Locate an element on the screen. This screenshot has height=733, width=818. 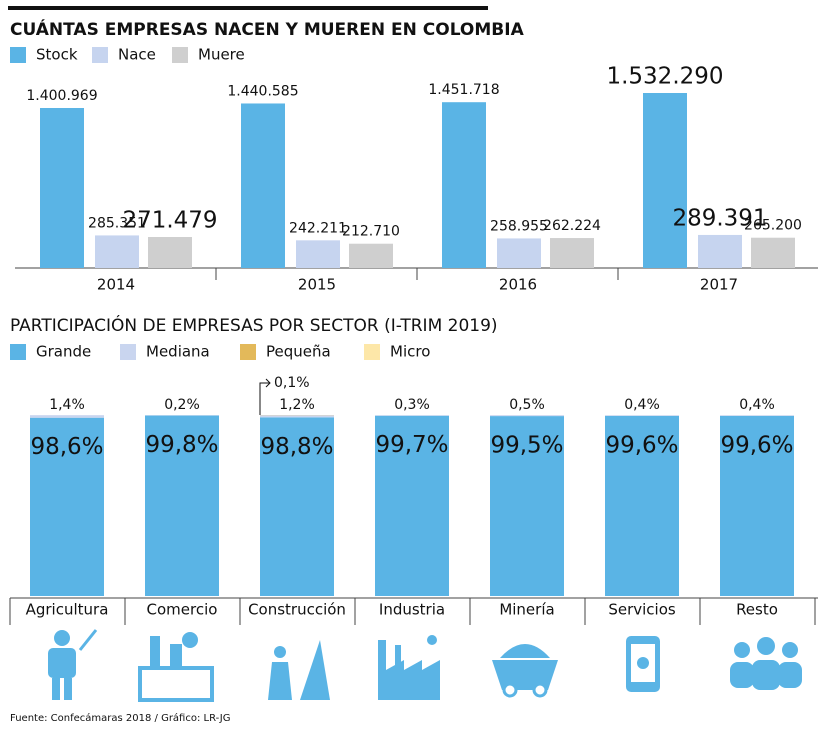
label-pointer is located at coordinates (265, 396).